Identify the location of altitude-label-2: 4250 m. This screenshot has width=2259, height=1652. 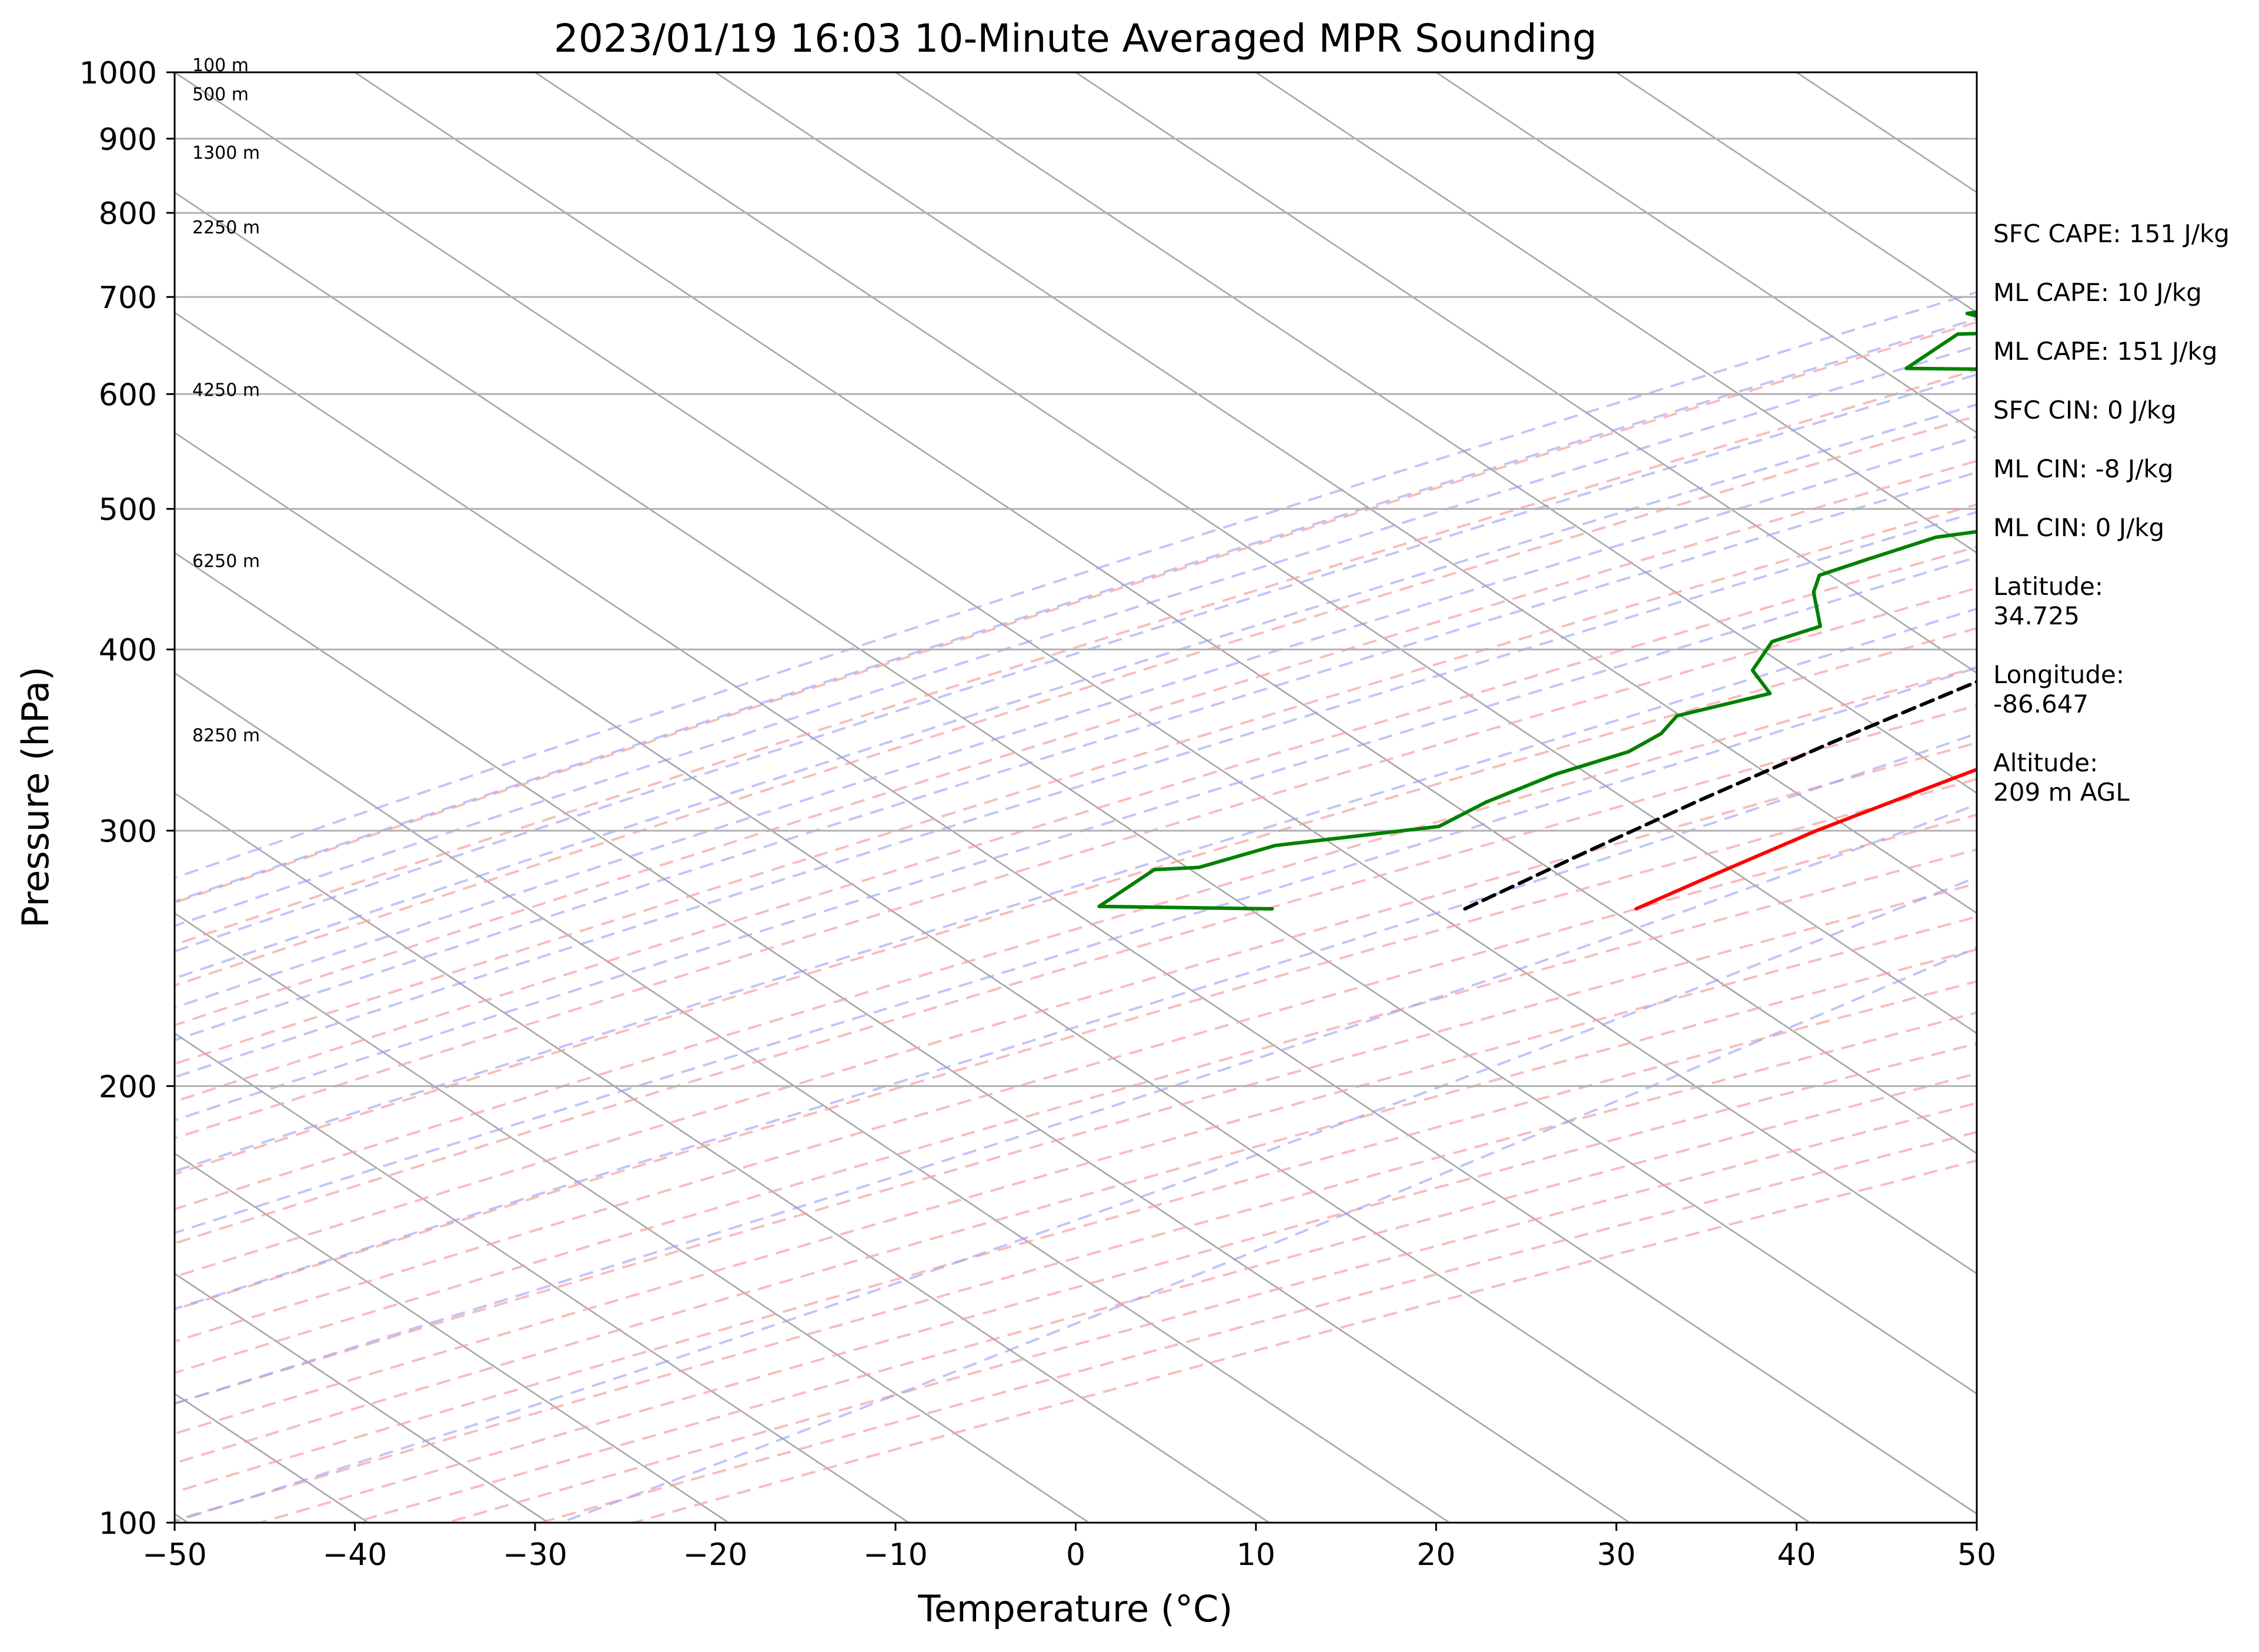
(226, 391).